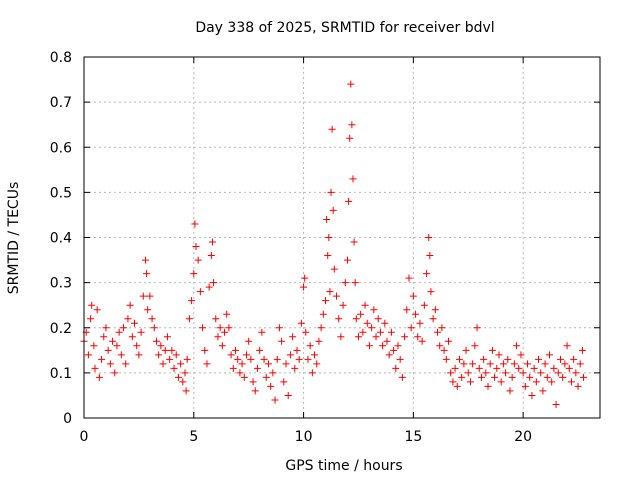  I want to click on y-tick-label: 0.7, so click(61, 103).